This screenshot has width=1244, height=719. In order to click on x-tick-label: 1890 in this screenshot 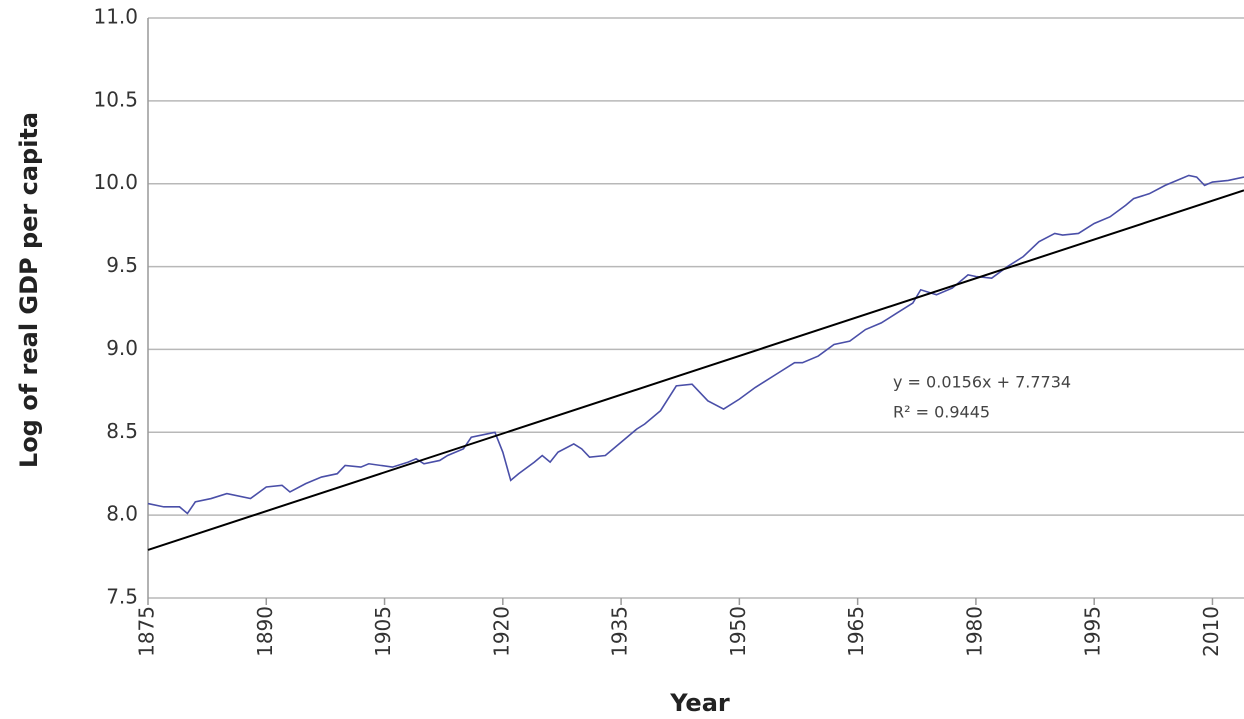, I will do `click(265, 631)`.